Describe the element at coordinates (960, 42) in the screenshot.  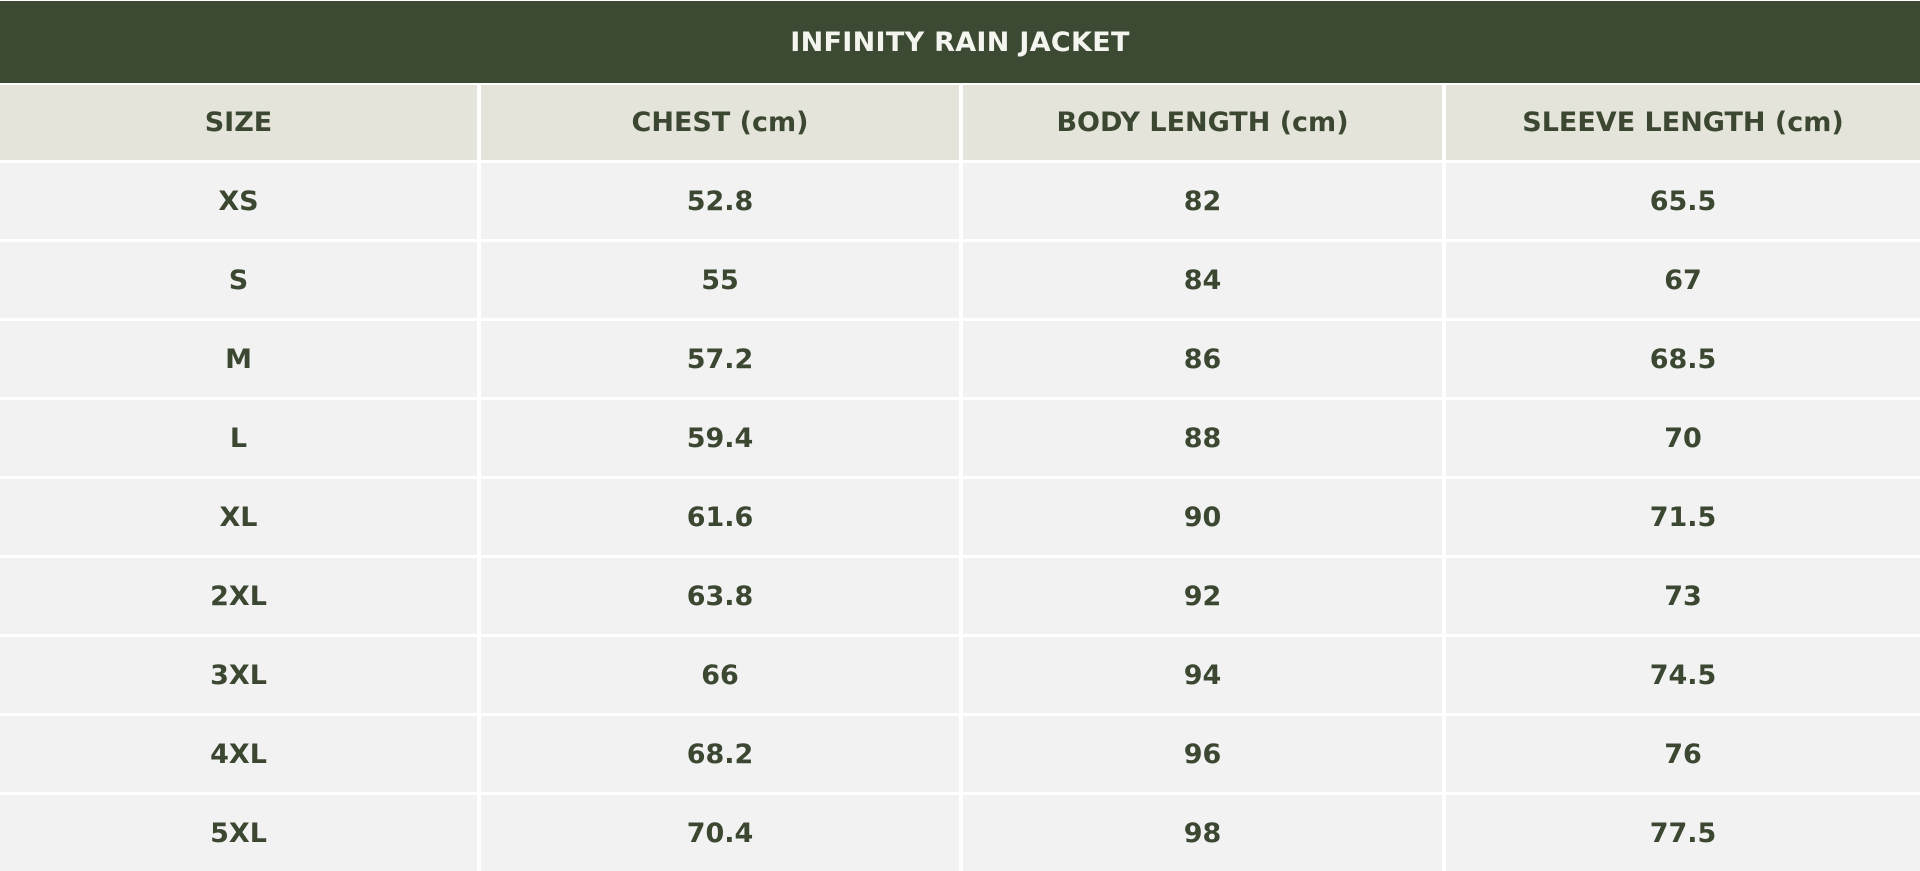
I see `table-title: INFINITY RAIN JACKET` at that location.